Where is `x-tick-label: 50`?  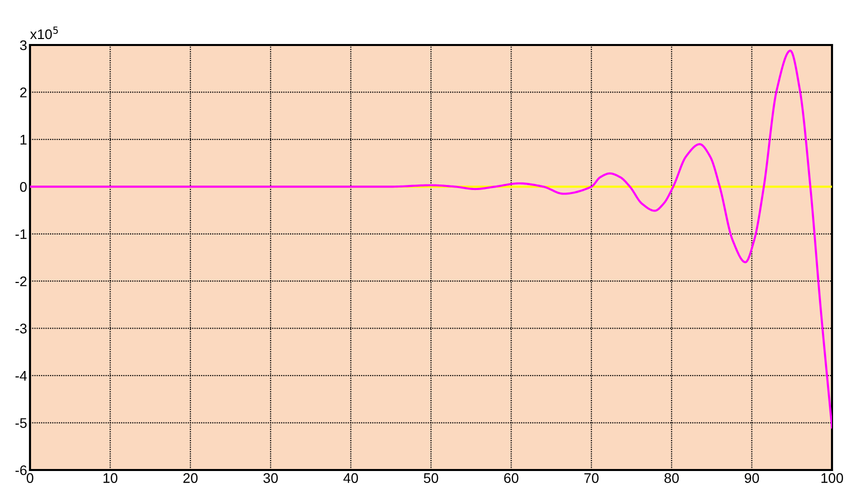
x-tick-label: 50 is located at coordinates (431, 478).